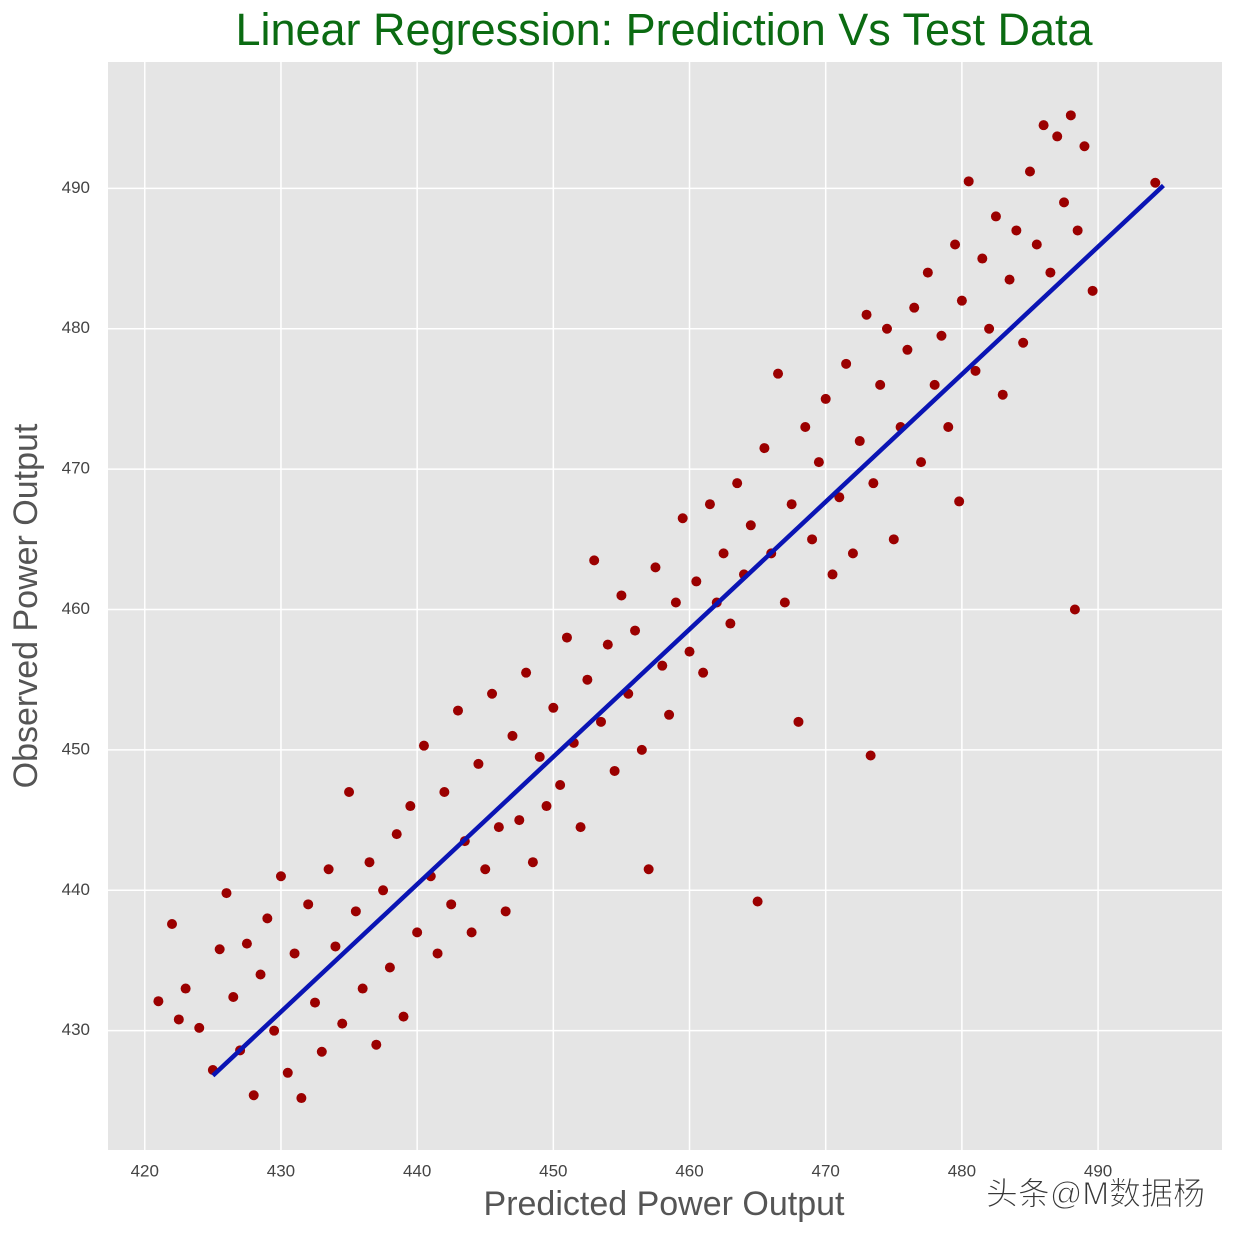 This screenshot has width=1236, height=1240. What do you see at coordinates (76, 187) in the screenshot?
I see `y-tick-label: 490` at bounding box center [76, 187].